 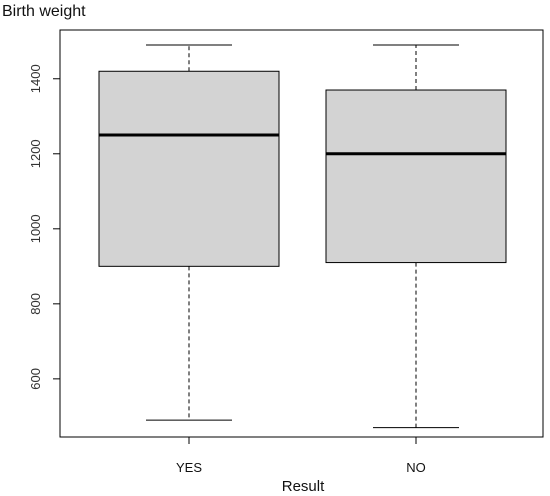 I want to click on y-tick-label: 1000, so click(x=35, y=228).